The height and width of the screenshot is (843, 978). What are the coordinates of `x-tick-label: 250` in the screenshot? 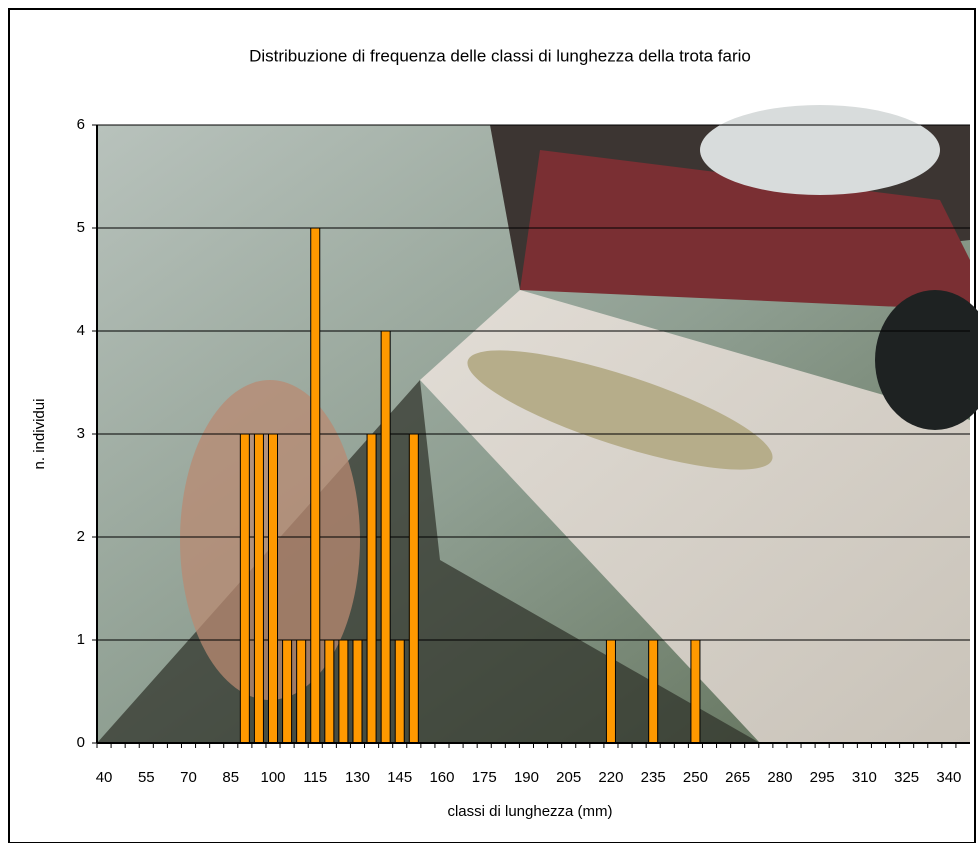 It's located at (695, 777).